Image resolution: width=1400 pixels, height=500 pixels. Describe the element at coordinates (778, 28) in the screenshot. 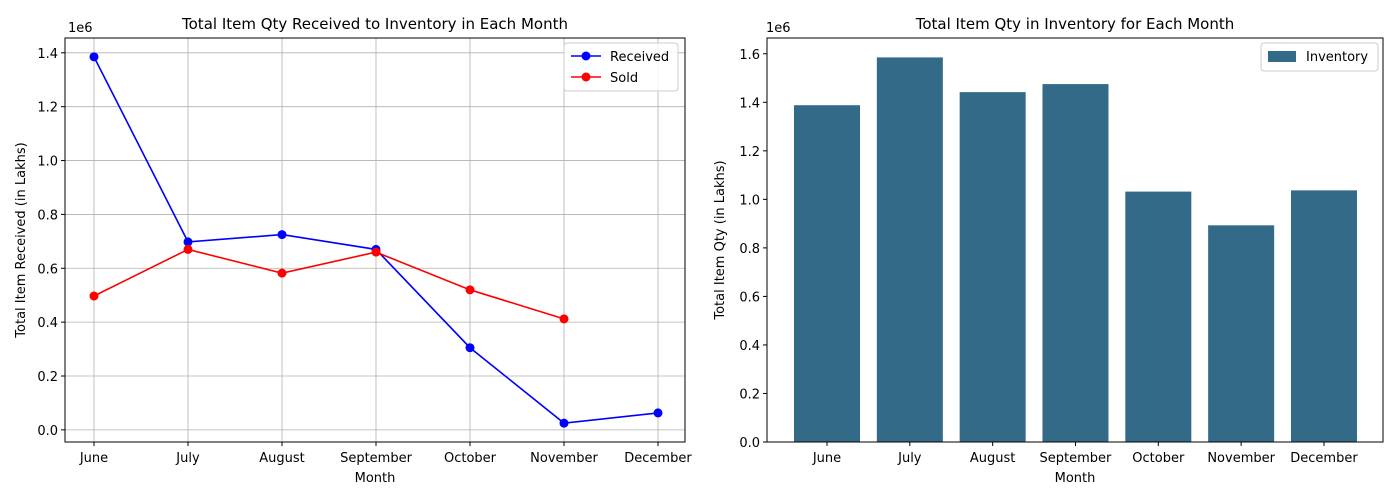

I see `bar-chart-offset-label: 1e6` at that location.